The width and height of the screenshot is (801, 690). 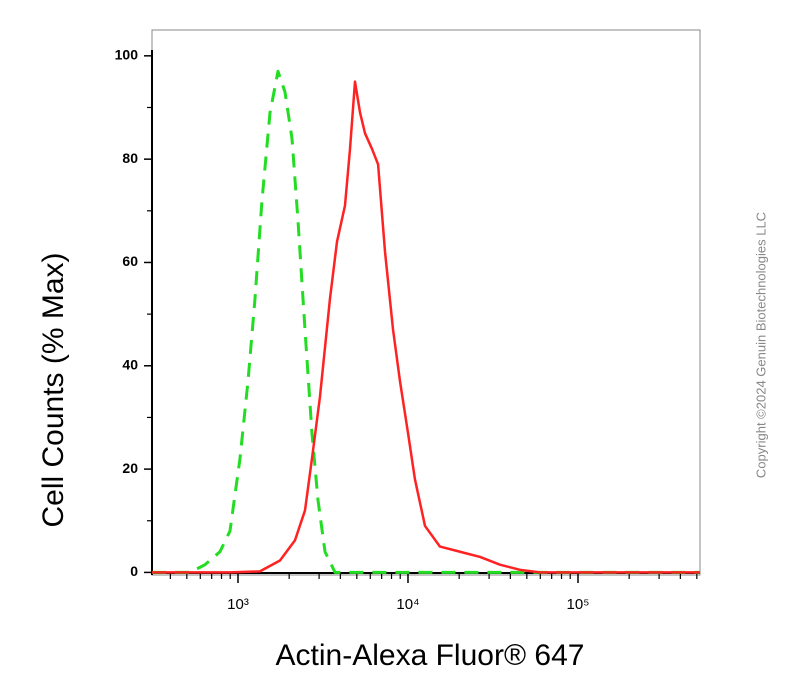 I want to click on y-tick-label: 80, so click(x=130, y=158).